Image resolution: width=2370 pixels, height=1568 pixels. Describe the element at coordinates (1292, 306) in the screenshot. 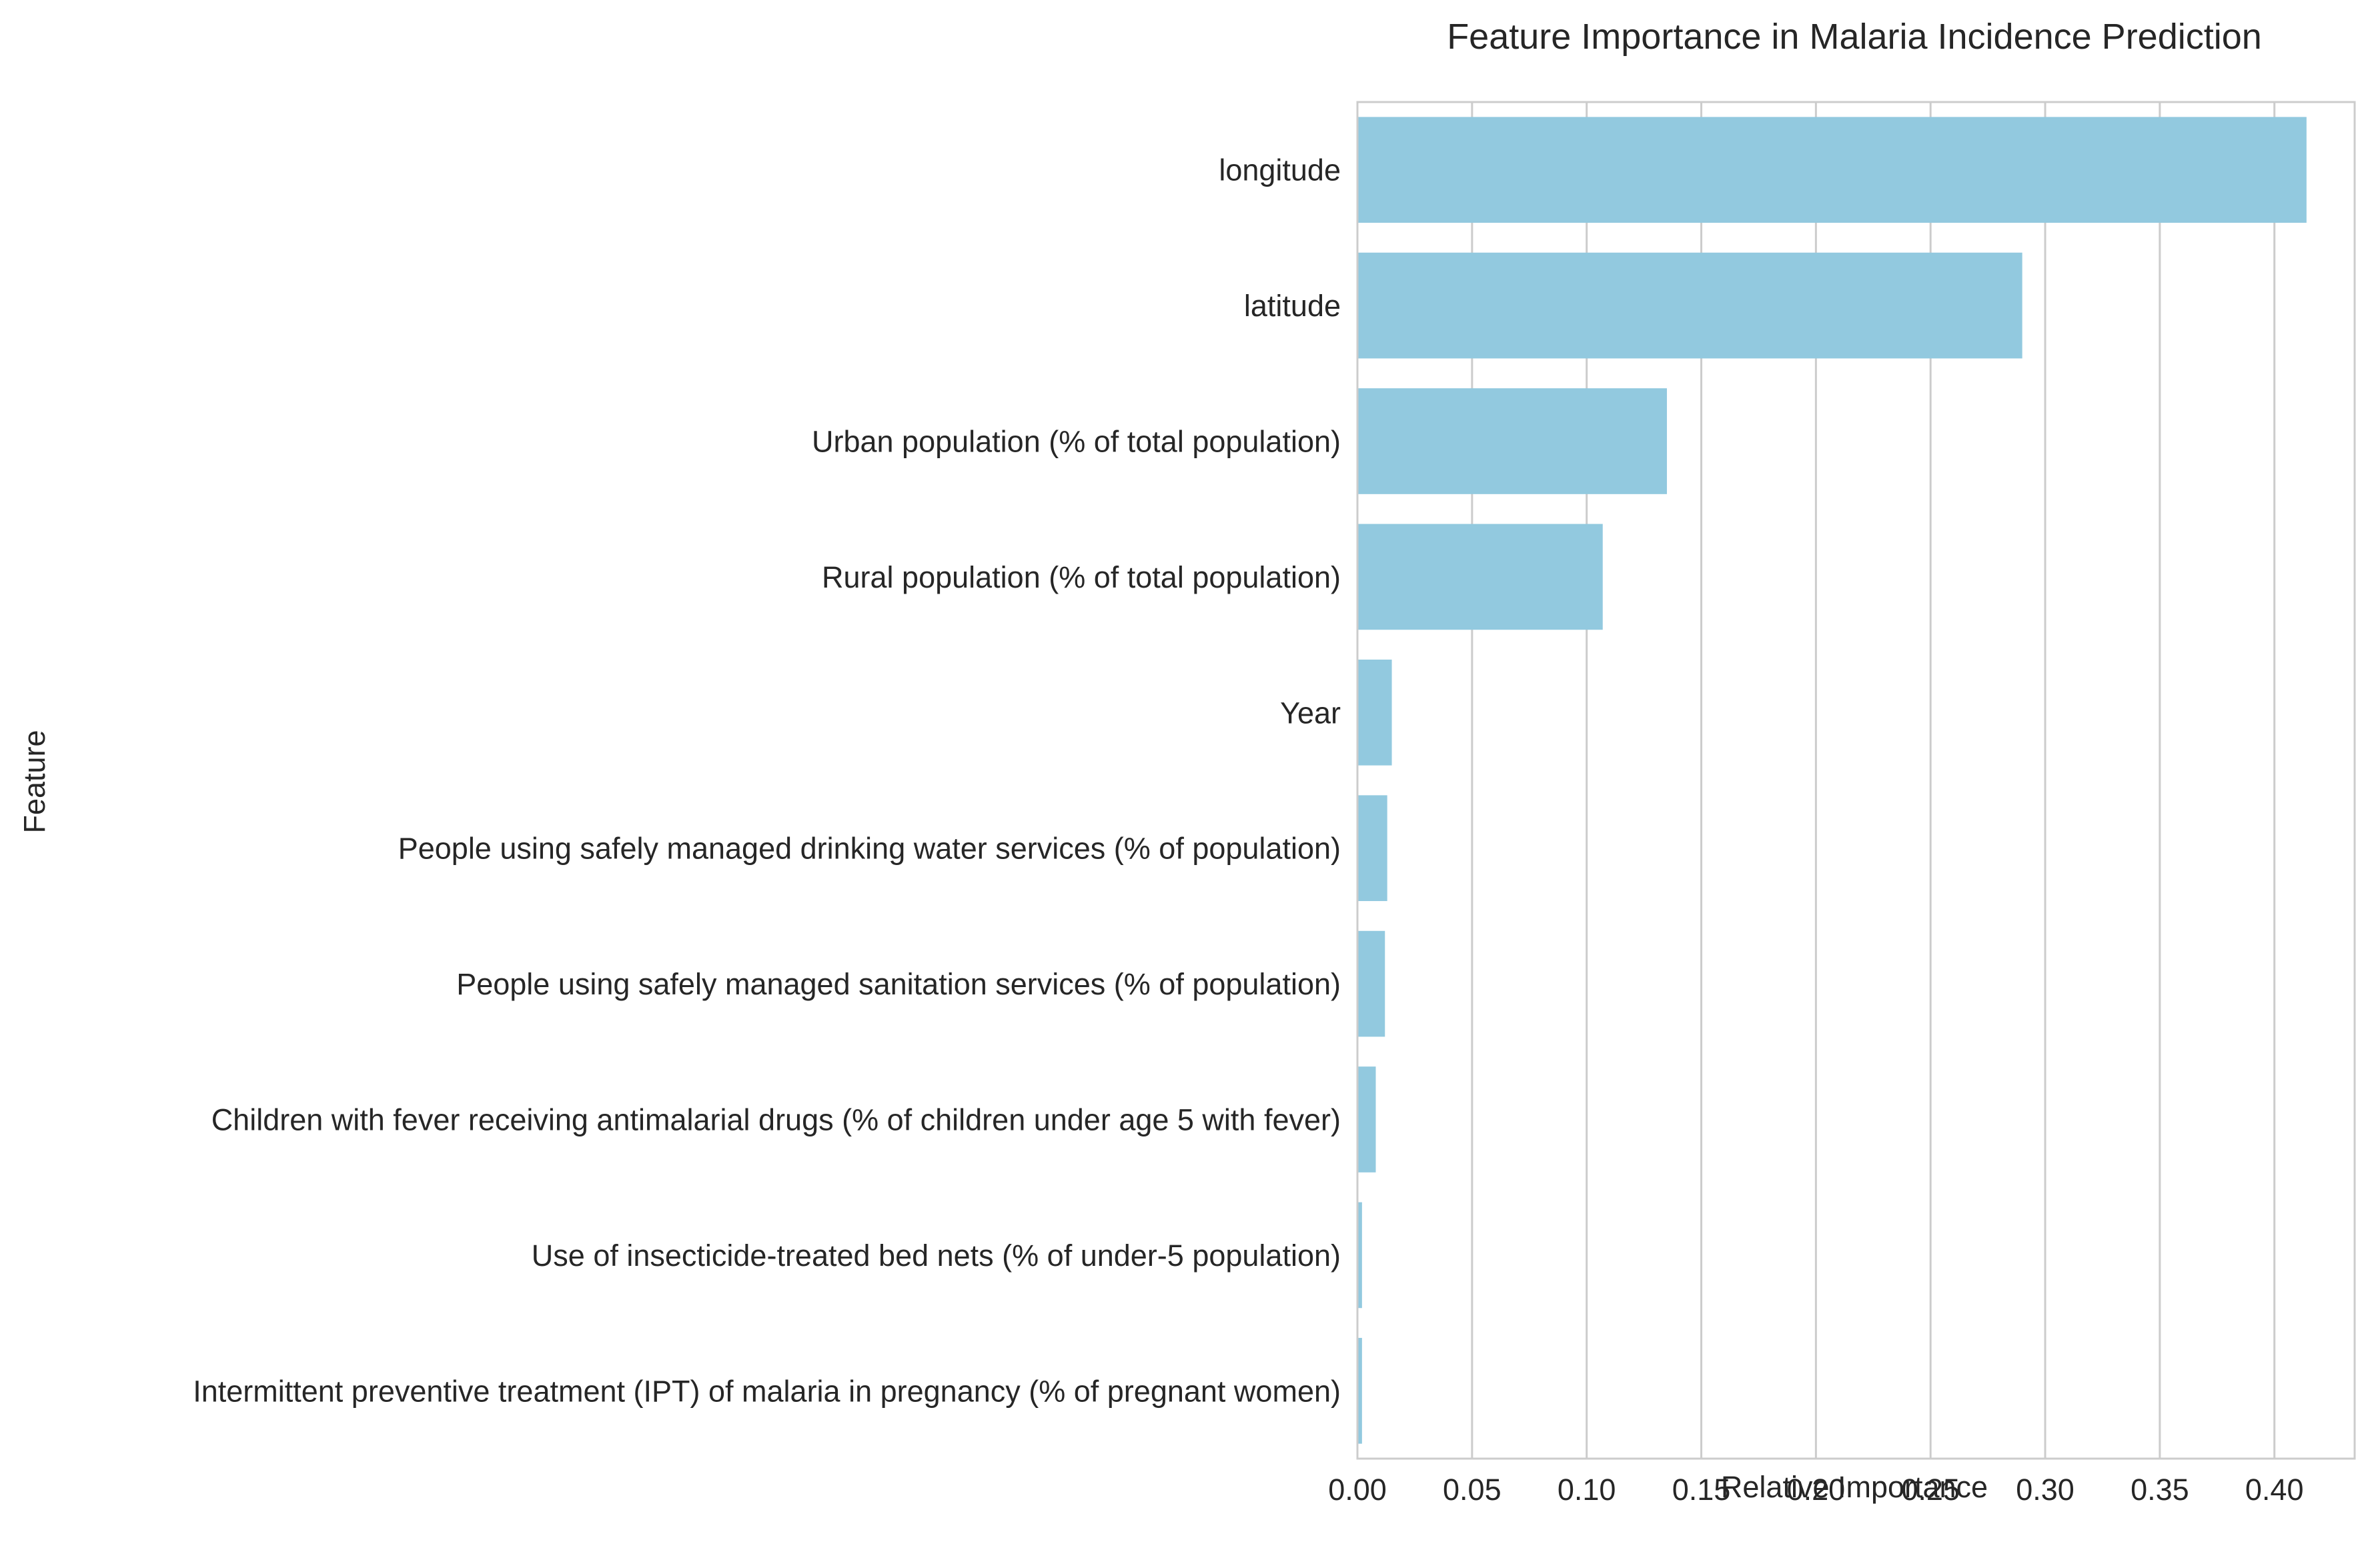

I see `y-tick-label: latitude` at that location.